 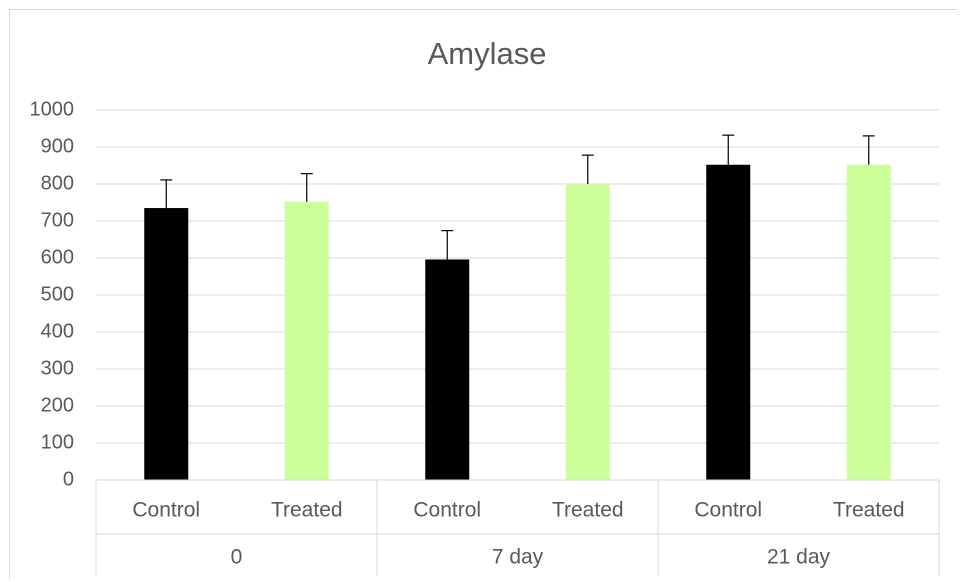 What do you see at coordinates (68, 479) in the screenshot?
I see `y-tick-label: 0` at bounding box center [68, 479].